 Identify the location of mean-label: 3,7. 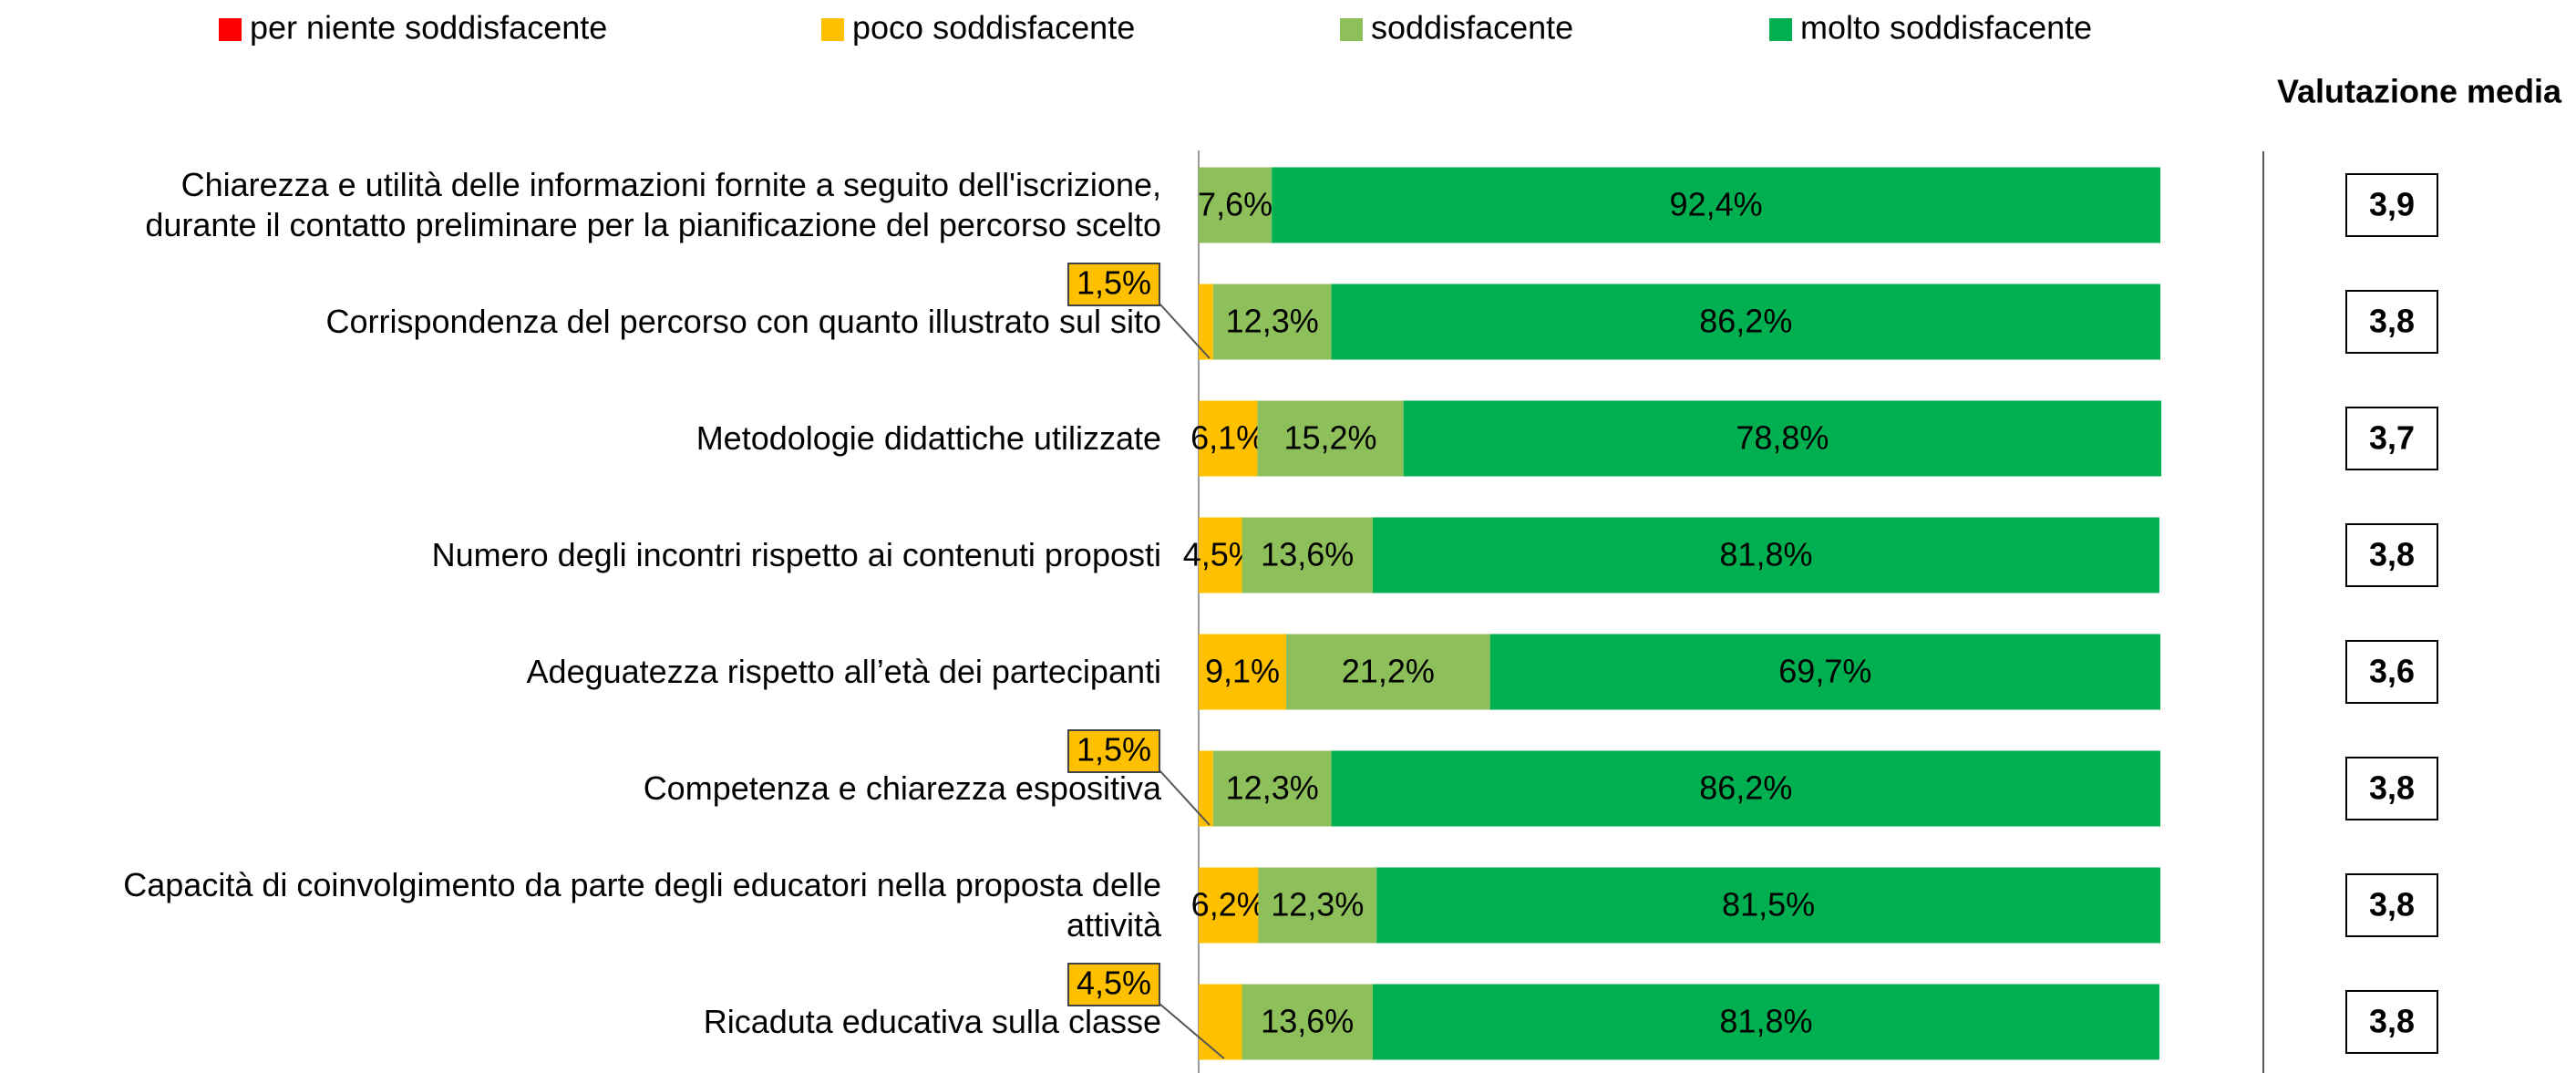
(2392, 438).